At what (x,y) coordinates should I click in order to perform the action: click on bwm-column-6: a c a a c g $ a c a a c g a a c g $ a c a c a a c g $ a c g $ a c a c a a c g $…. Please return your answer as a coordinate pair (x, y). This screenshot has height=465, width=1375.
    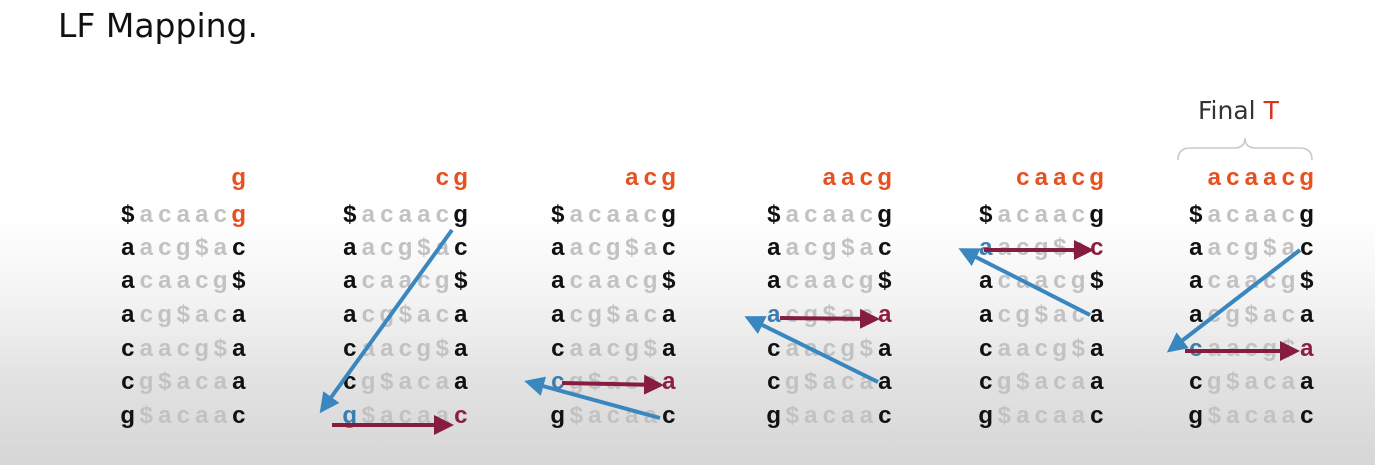
    Looking at the image, I should click on (1233, 232).